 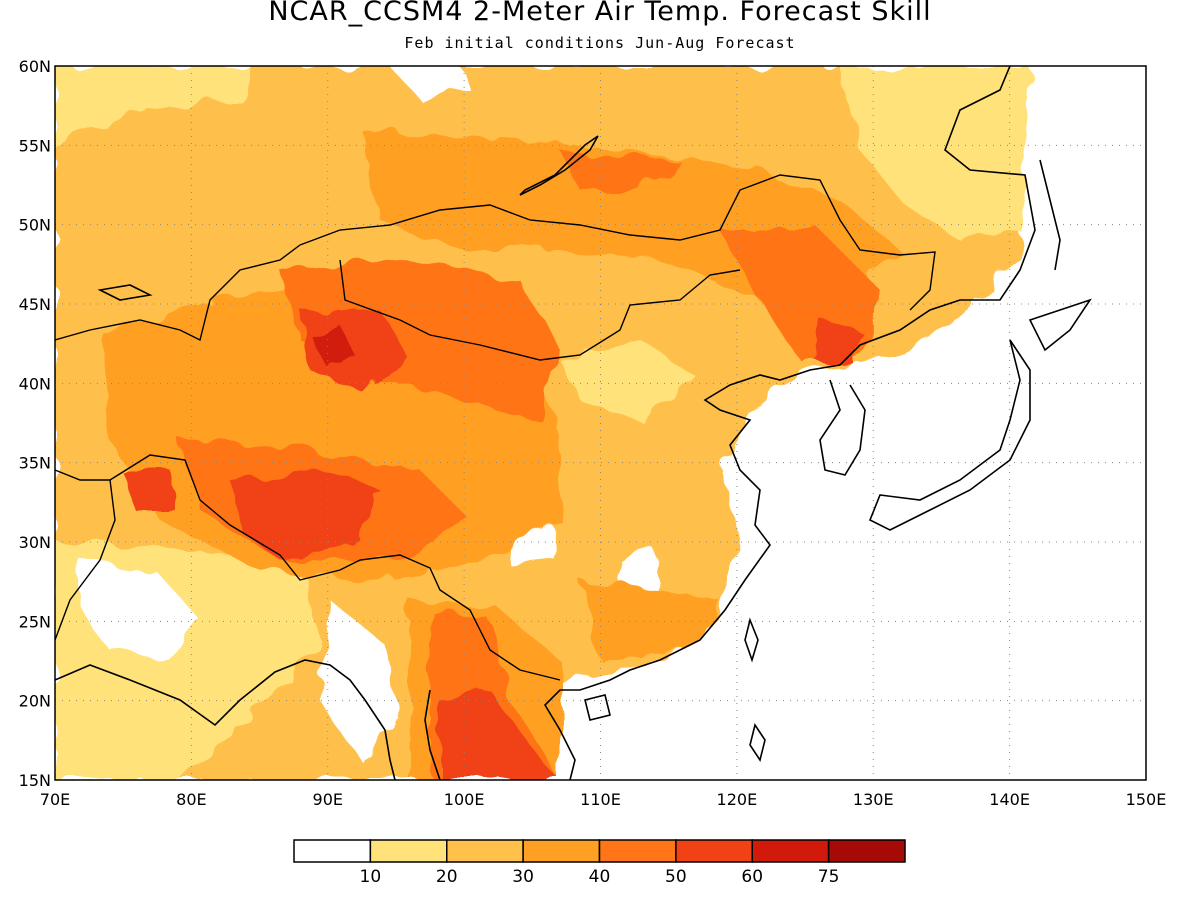 I want to click on field-level-60-tibet, so click(x=305, y=515).